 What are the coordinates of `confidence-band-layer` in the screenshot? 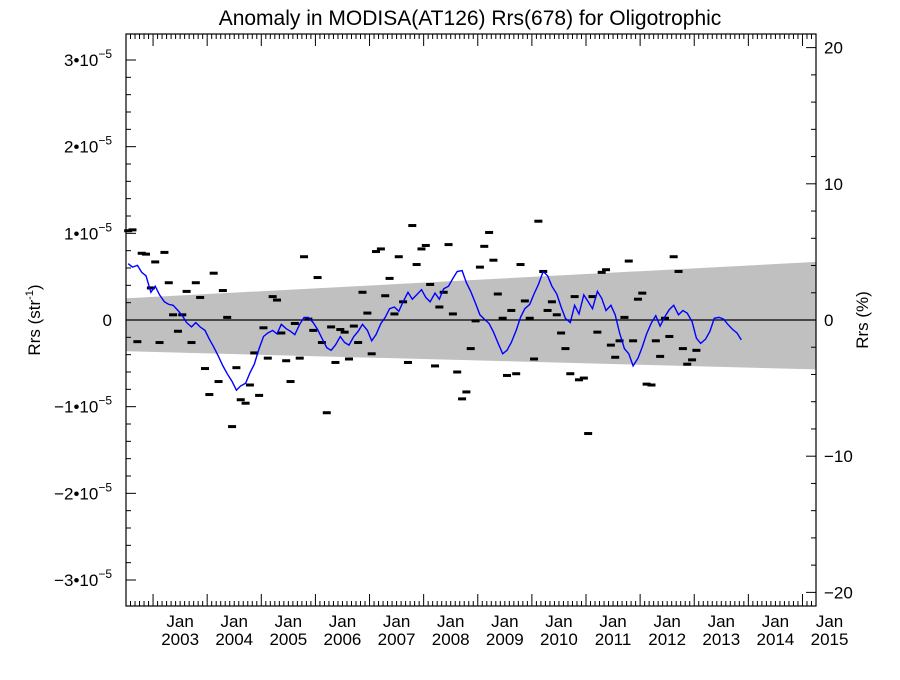 It's located at (471, 315).